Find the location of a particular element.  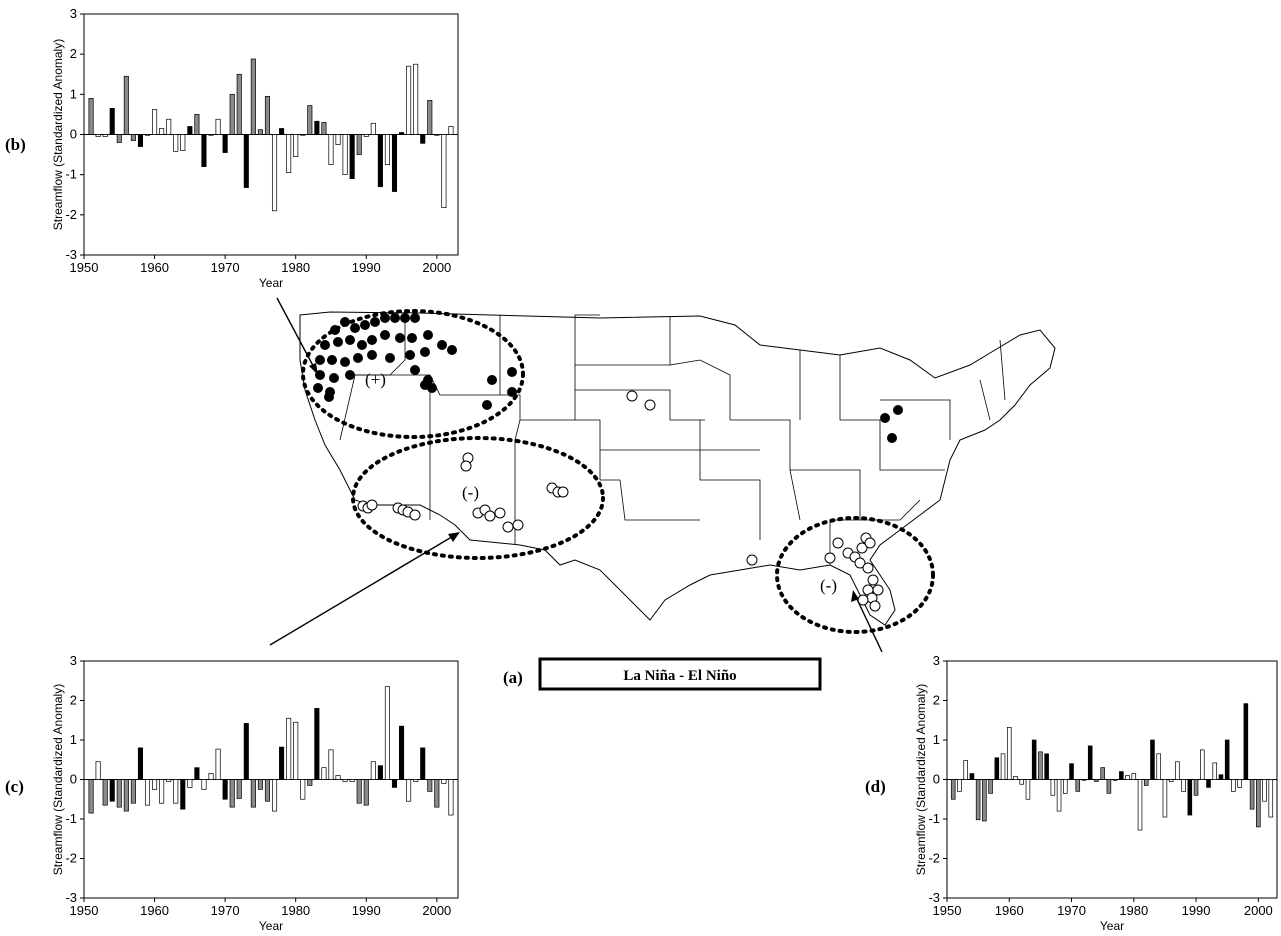

y-tick-label: 0 is located at coordinates (73, 134).